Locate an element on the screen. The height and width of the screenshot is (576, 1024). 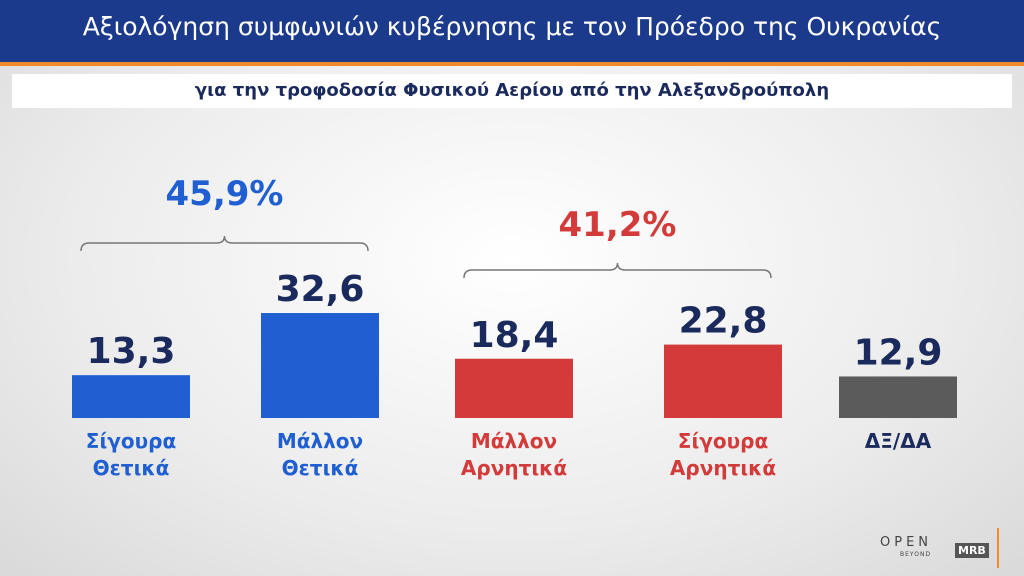
logo-open: OPEN is located at coordinates (906, 542).